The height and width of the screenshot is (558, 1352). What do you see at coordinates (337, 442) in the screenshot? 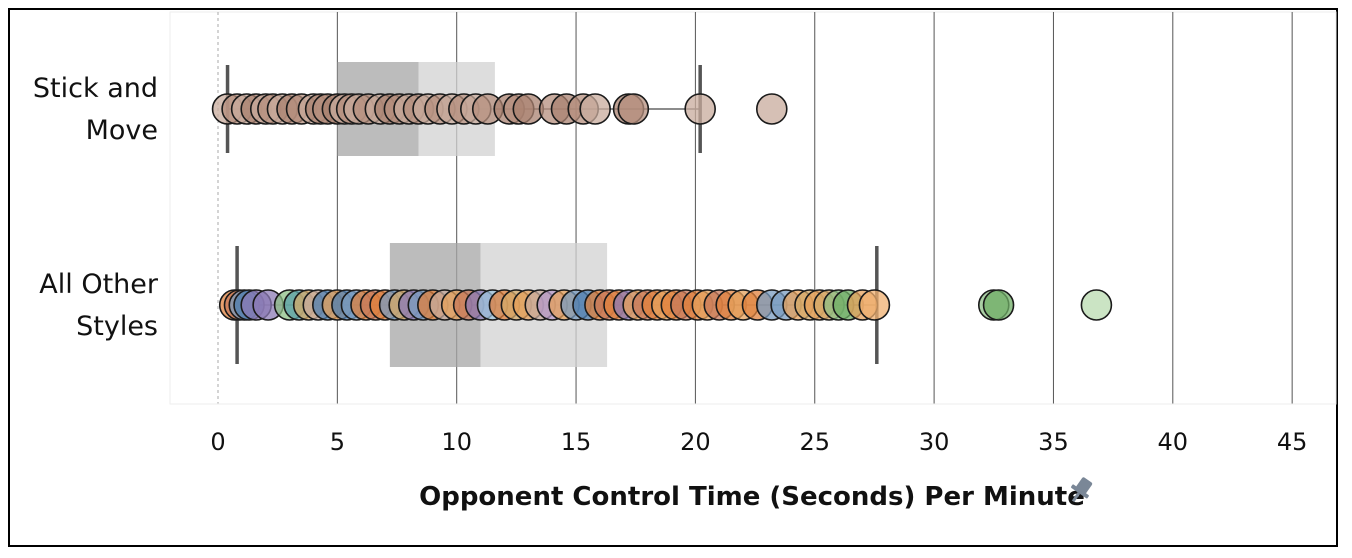
I see `x-tick-label-5: 5` at bounding box center [337, 442].